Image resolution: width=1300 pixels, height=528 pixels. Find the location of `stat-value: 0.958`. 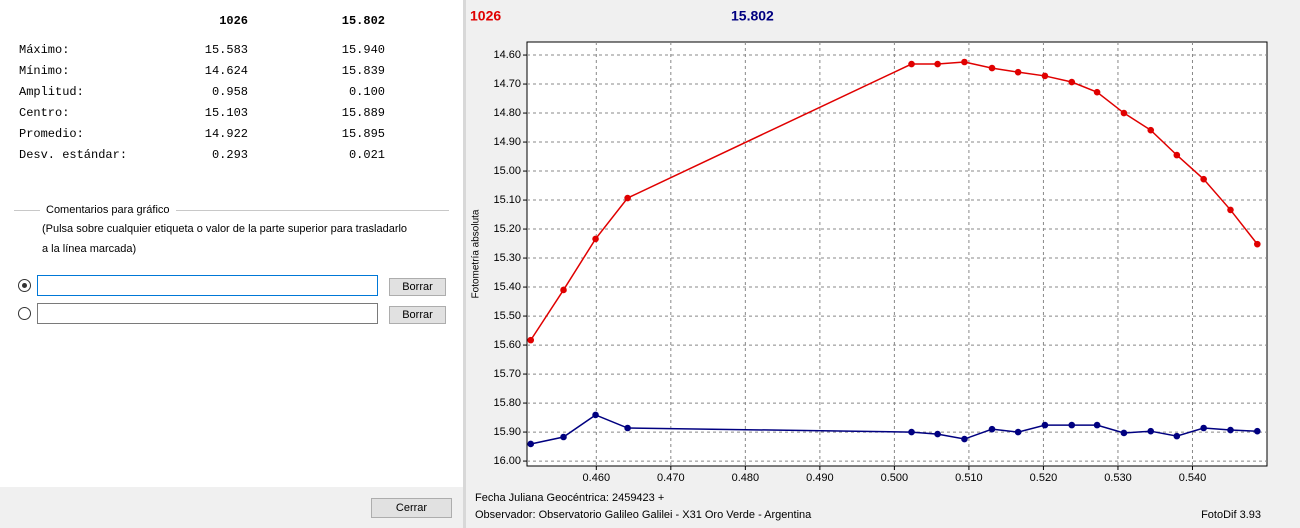

stat-value: 0.958 is located at coordinates (229, 92).